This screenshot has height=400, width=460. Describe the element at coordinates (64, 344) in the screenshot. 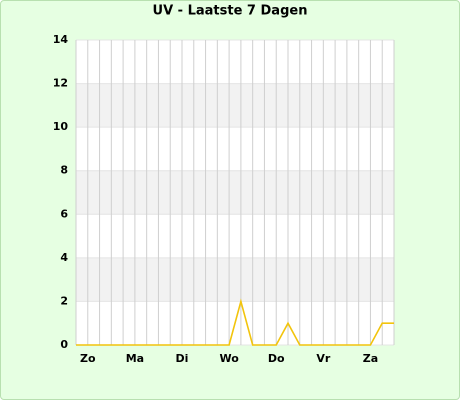

I see `y-tick-label: 0` at that location.